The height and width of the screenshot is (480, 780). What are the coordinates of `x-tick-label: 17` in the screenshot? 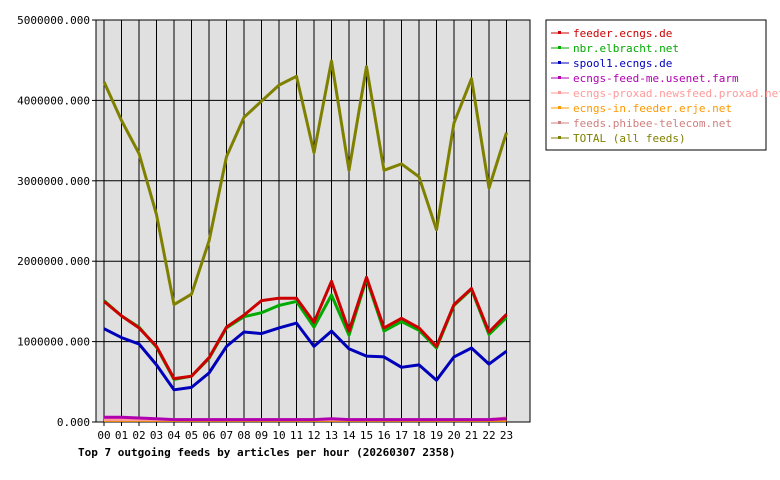 It's located at (401, 435).